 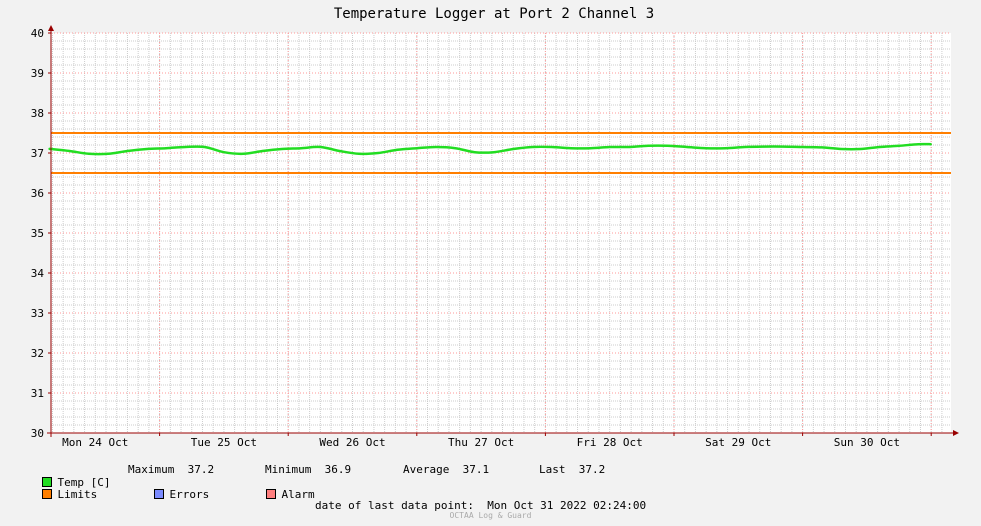 What do you see at coordinates (37, 33) in the screenshot?
I see `y-tick-label: 40` at bounding box center [37, 33].